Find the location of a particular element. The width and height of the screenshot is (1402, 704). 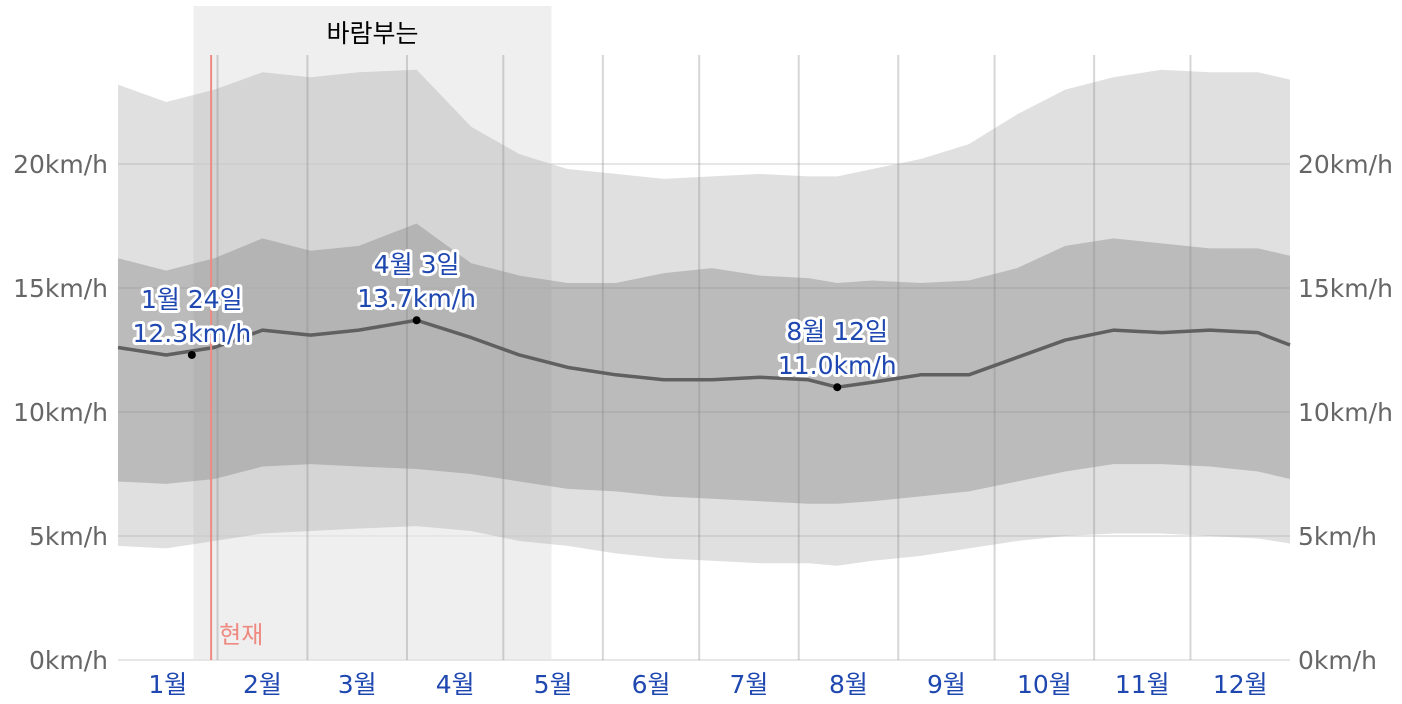

y-tick-left-5: 5km/h is located at coordinates (68, 536).